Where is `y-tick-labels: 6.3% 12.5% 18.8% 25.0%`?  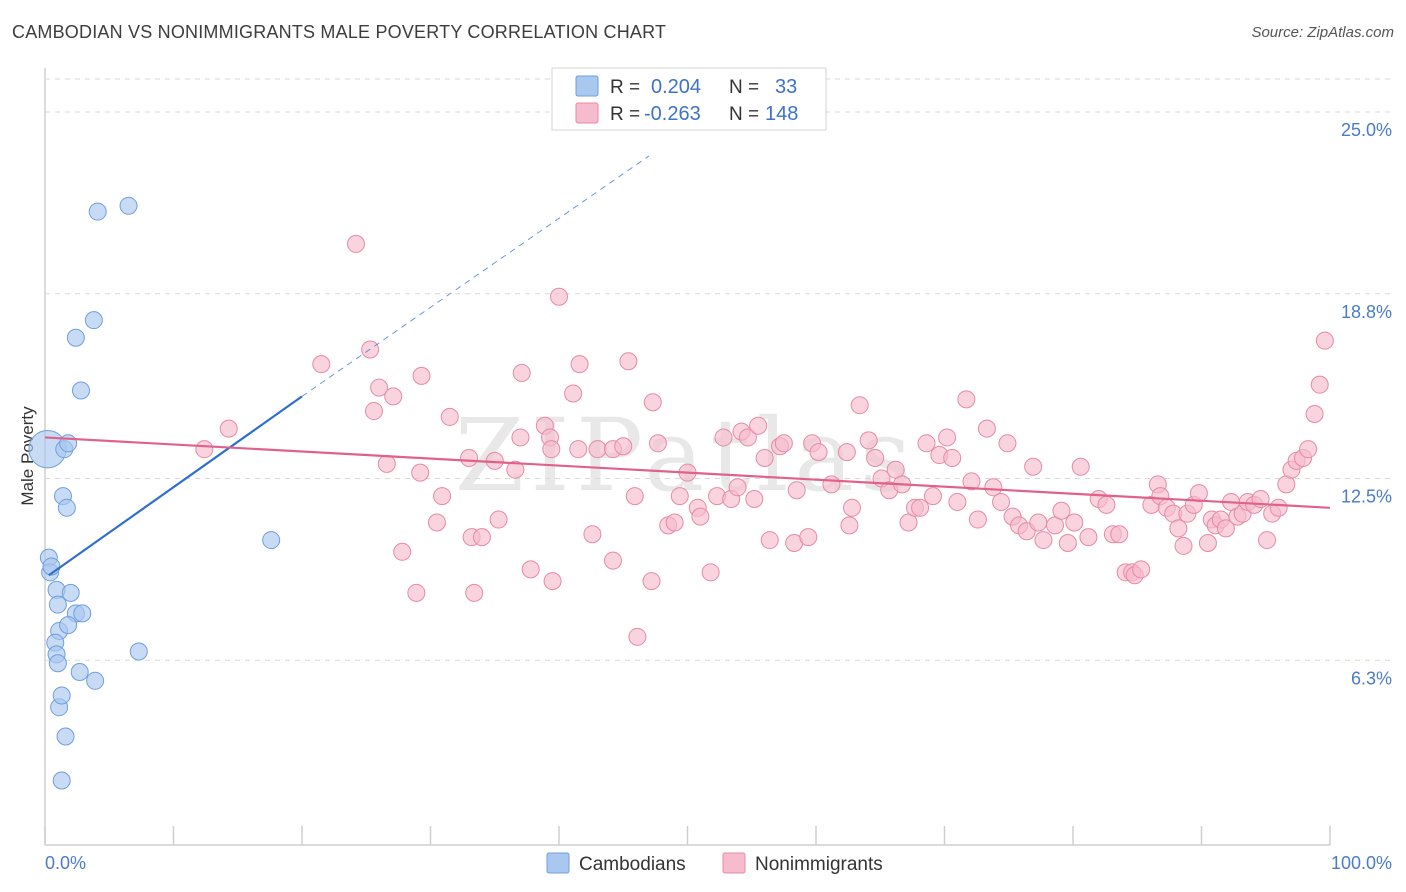
y-tick-labels: 6.3% 12.5% 18.8% 25.0% is located at coordinates (1366, 404).